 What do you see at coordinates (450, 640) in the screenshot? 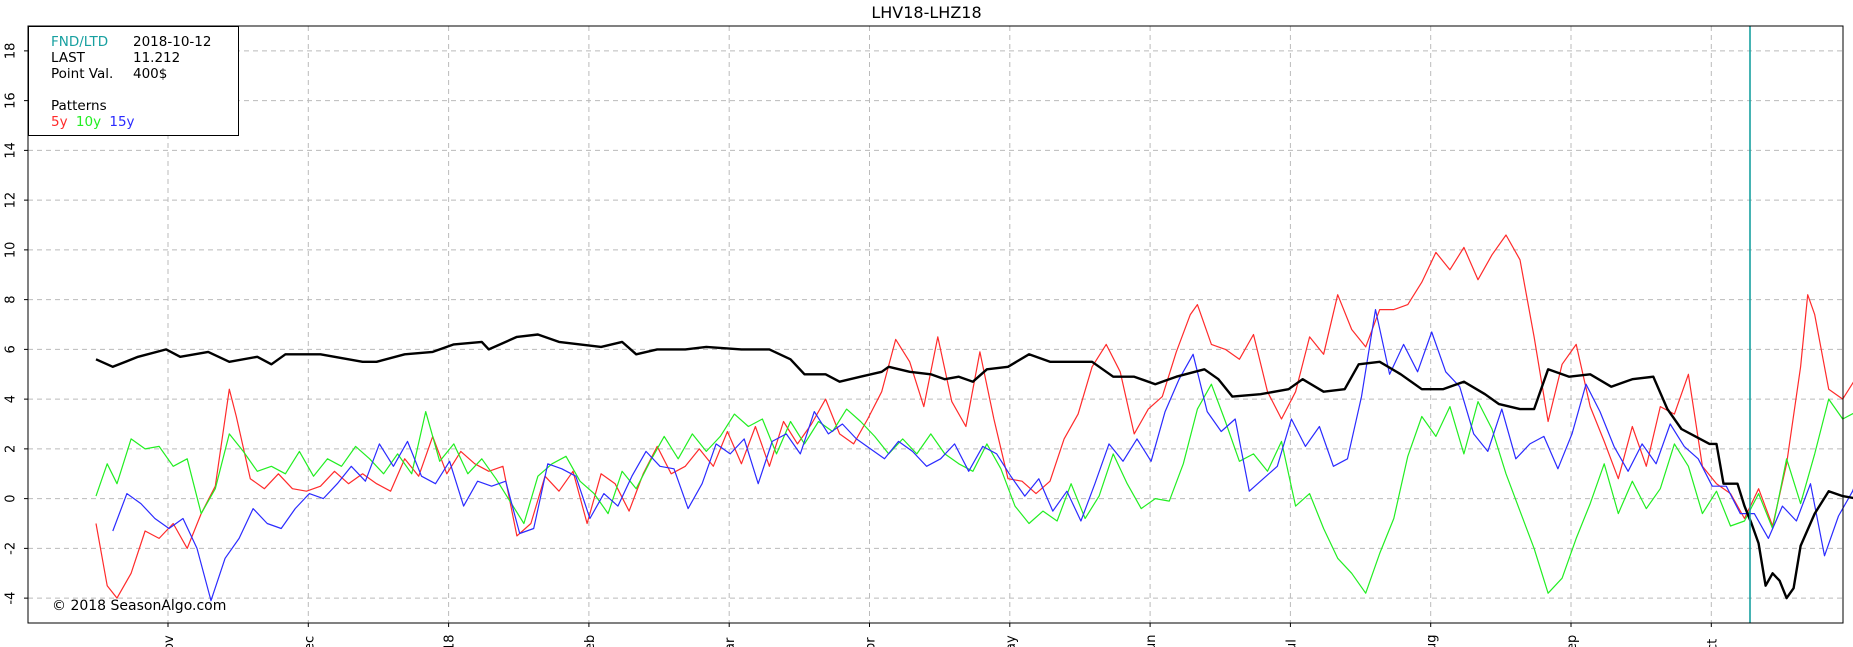
I see `x-tick-label: 18` at bounding box center [450, 640].